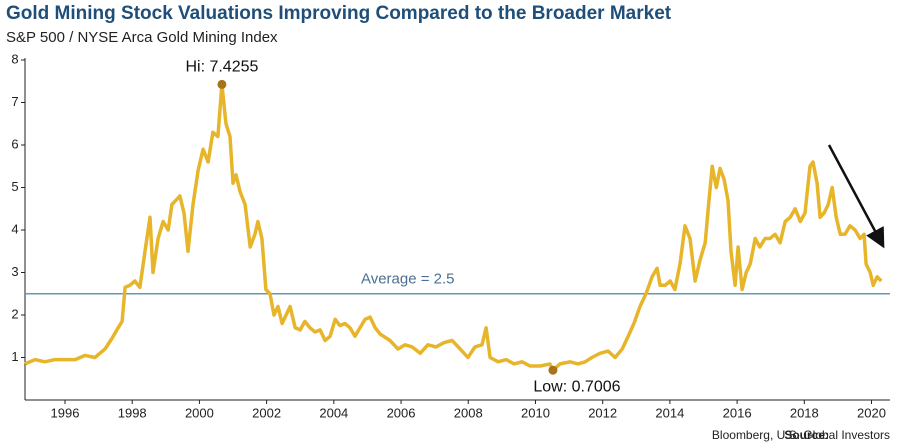 Image resolution: width=900 pixels, height=446 pixels. I want to click on x-tick-label: 2002, so click(266, 412).